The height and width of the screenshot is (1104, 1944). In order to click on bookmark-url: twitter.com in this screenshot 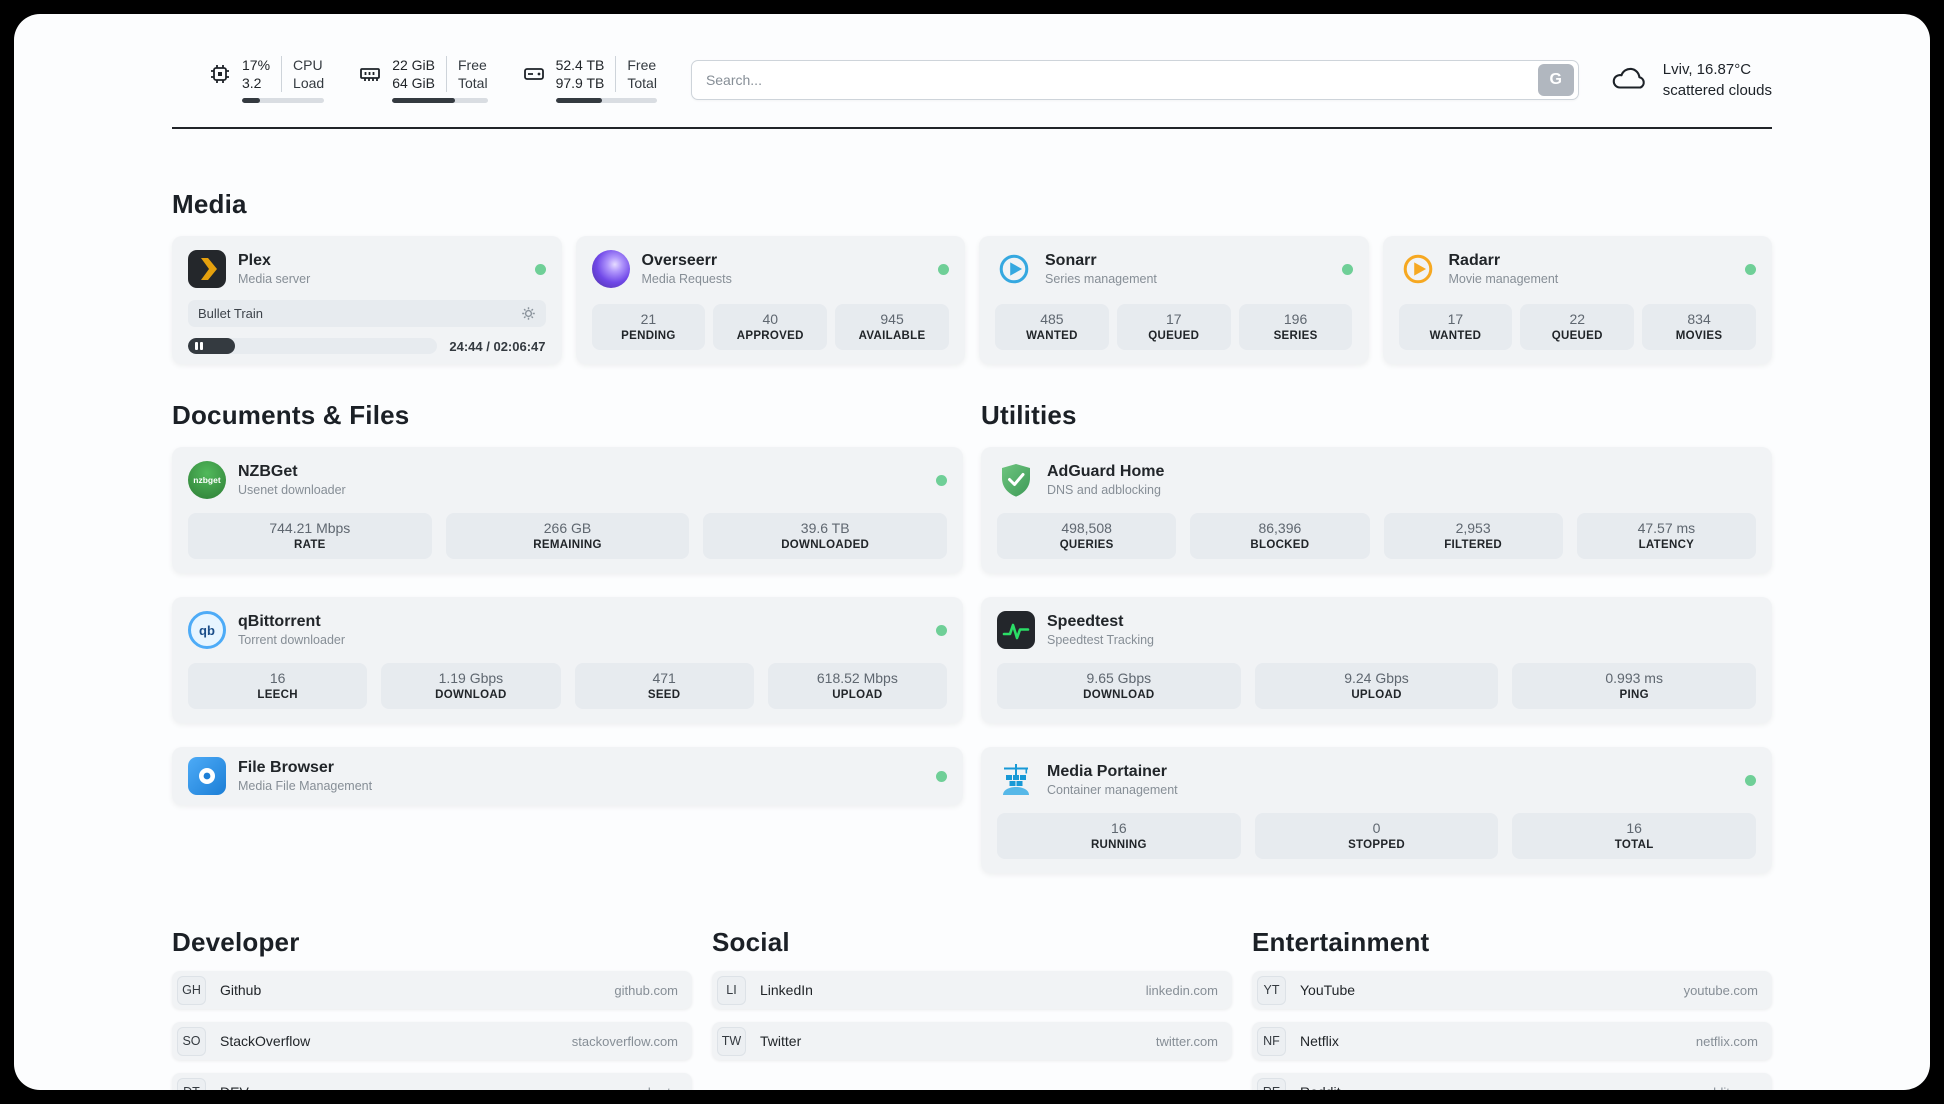, I will do `click(1186, 1041)`.